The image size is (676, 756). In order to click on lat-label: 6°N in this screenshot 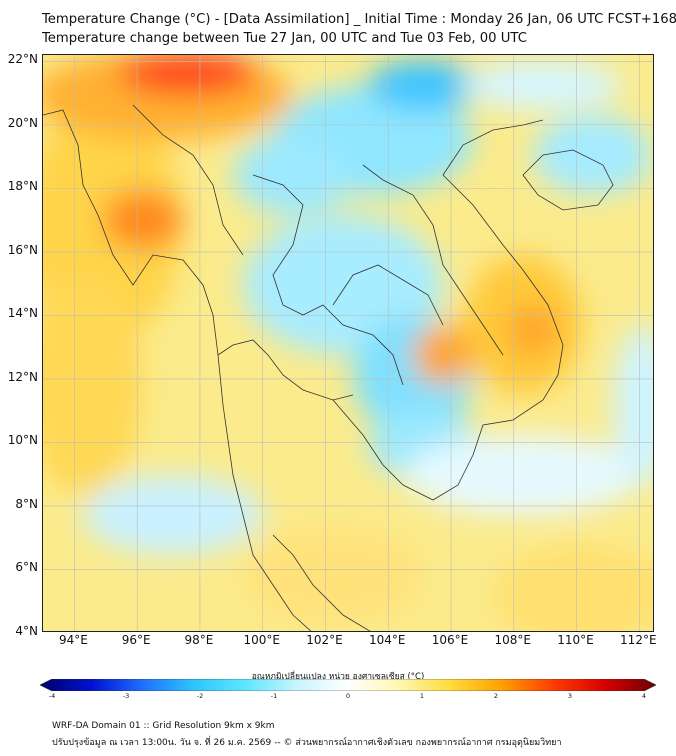, I will do `click(26, 567)`.